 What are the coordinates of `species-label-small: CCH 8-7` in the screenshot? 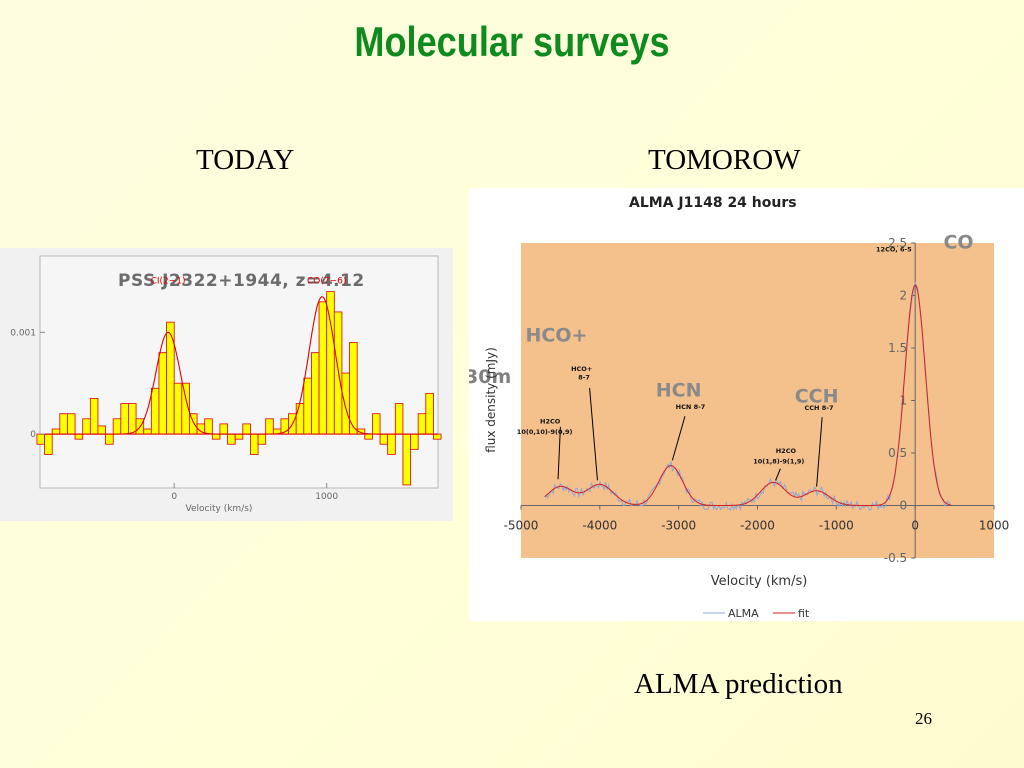 It's located at (818, 408).